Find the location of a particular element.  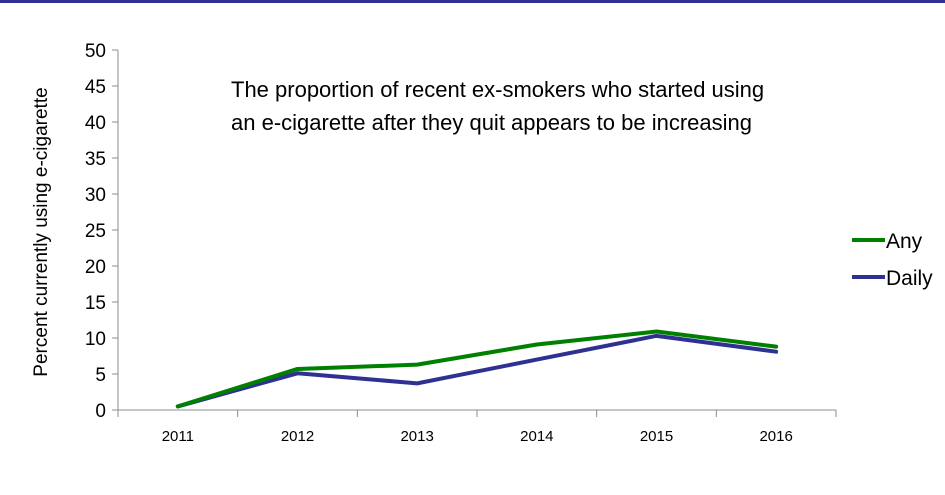

y-tick-label: 25 is located at coordinates (95, 231).